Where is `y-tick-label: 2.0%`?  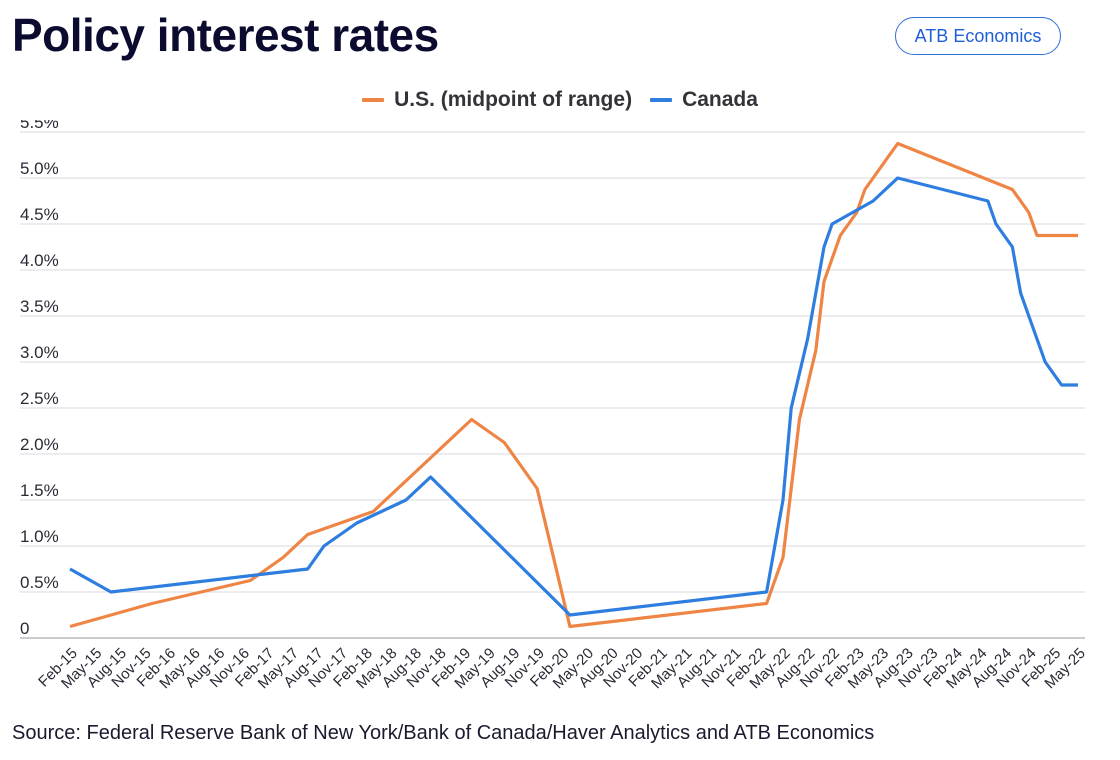 y-tick-label: 2.0% is located at coordinates (39, 444).